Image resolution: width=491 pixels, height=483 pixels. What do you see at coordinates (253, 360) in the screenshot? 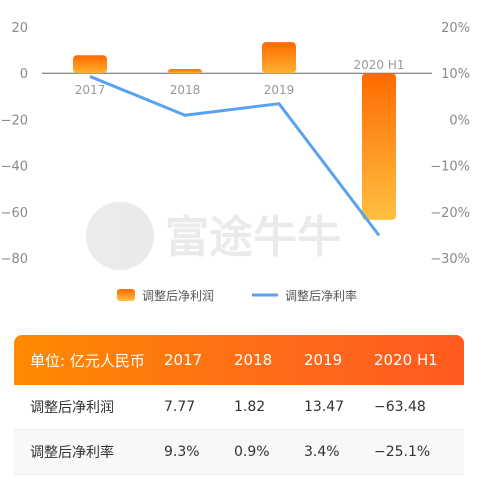
I see `header-2018: 2018` at bounding box center [253, 360].